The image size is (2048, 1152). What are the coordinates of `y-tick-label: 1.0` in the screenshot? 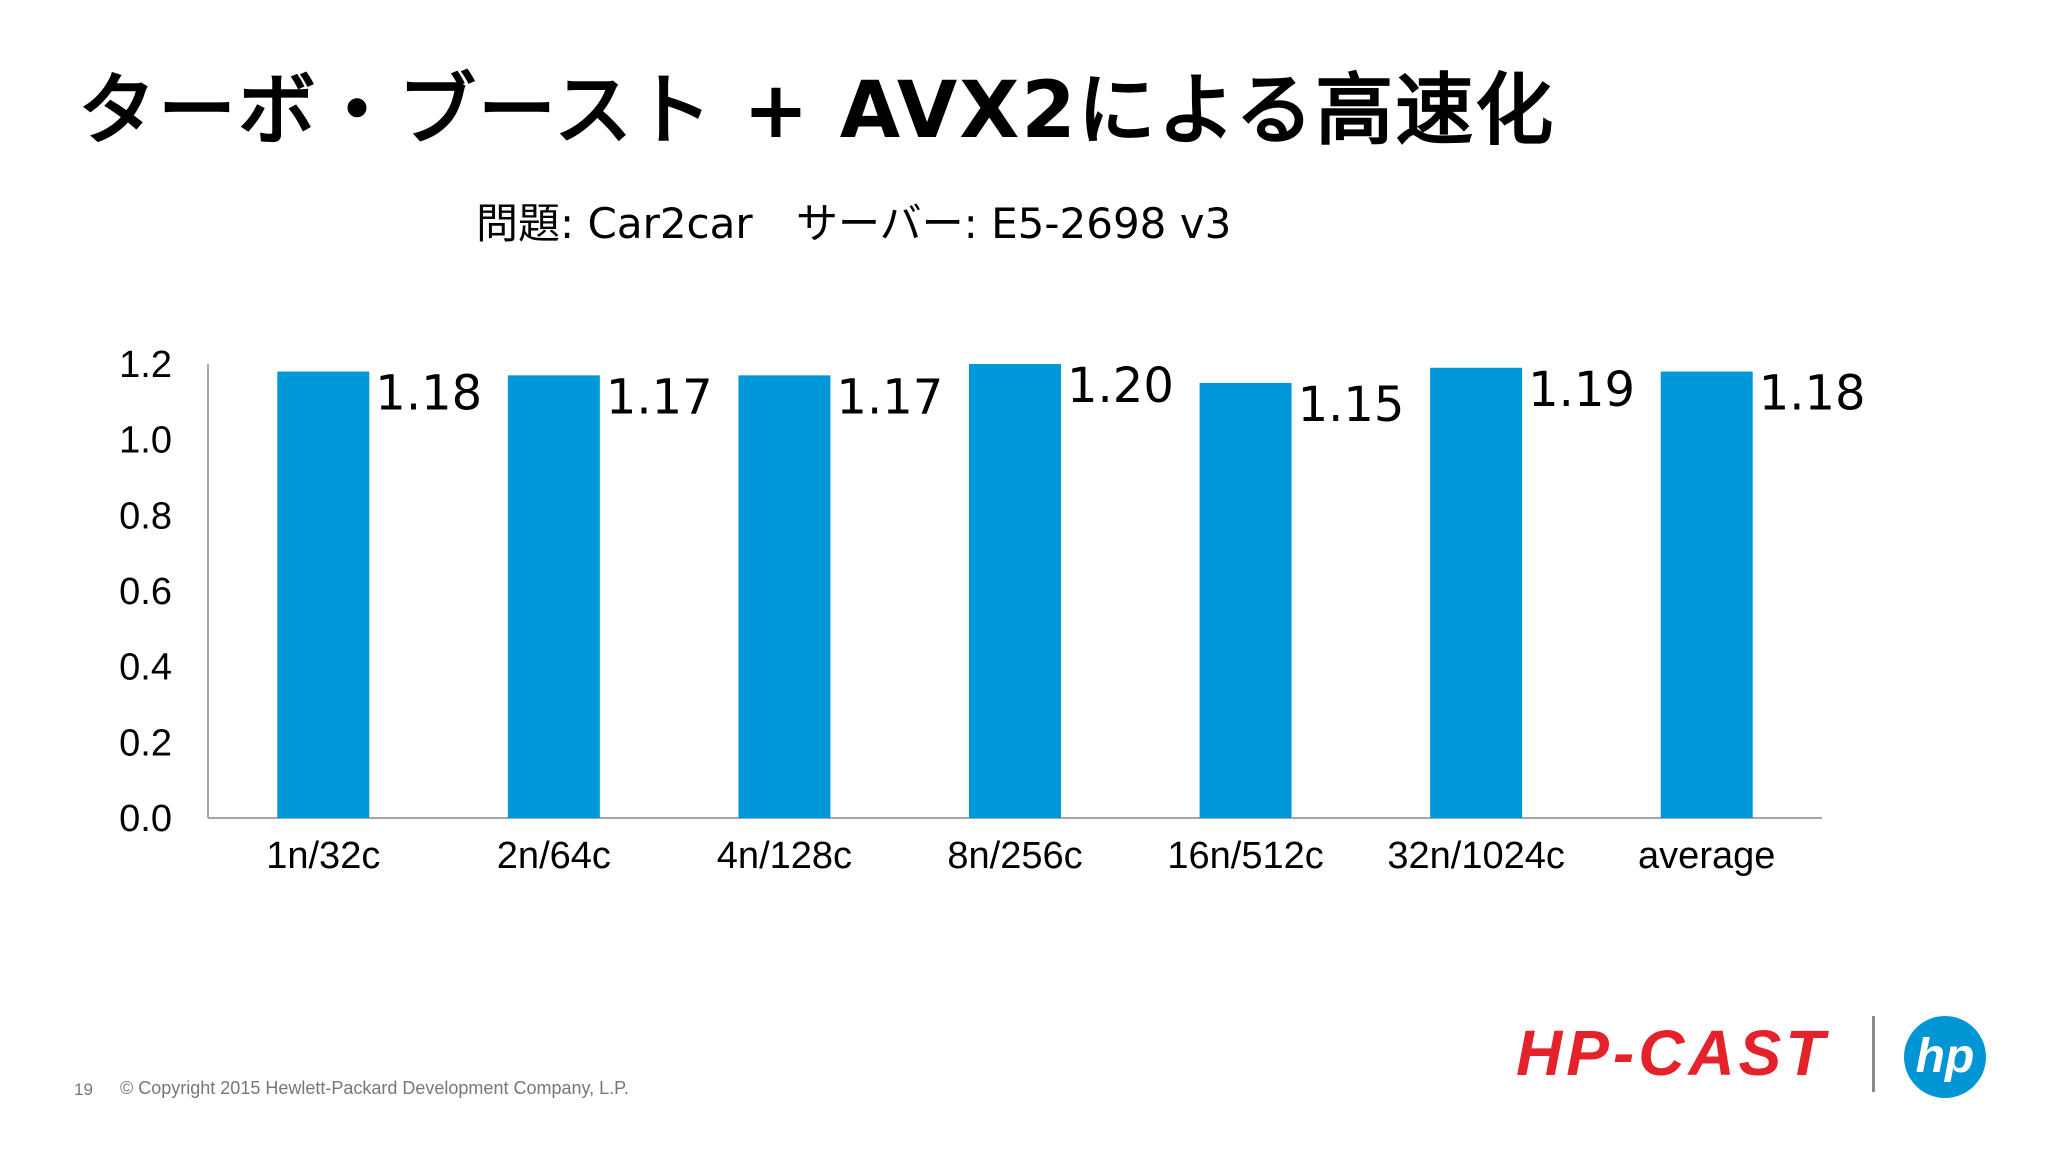 It's located at (145, 441).